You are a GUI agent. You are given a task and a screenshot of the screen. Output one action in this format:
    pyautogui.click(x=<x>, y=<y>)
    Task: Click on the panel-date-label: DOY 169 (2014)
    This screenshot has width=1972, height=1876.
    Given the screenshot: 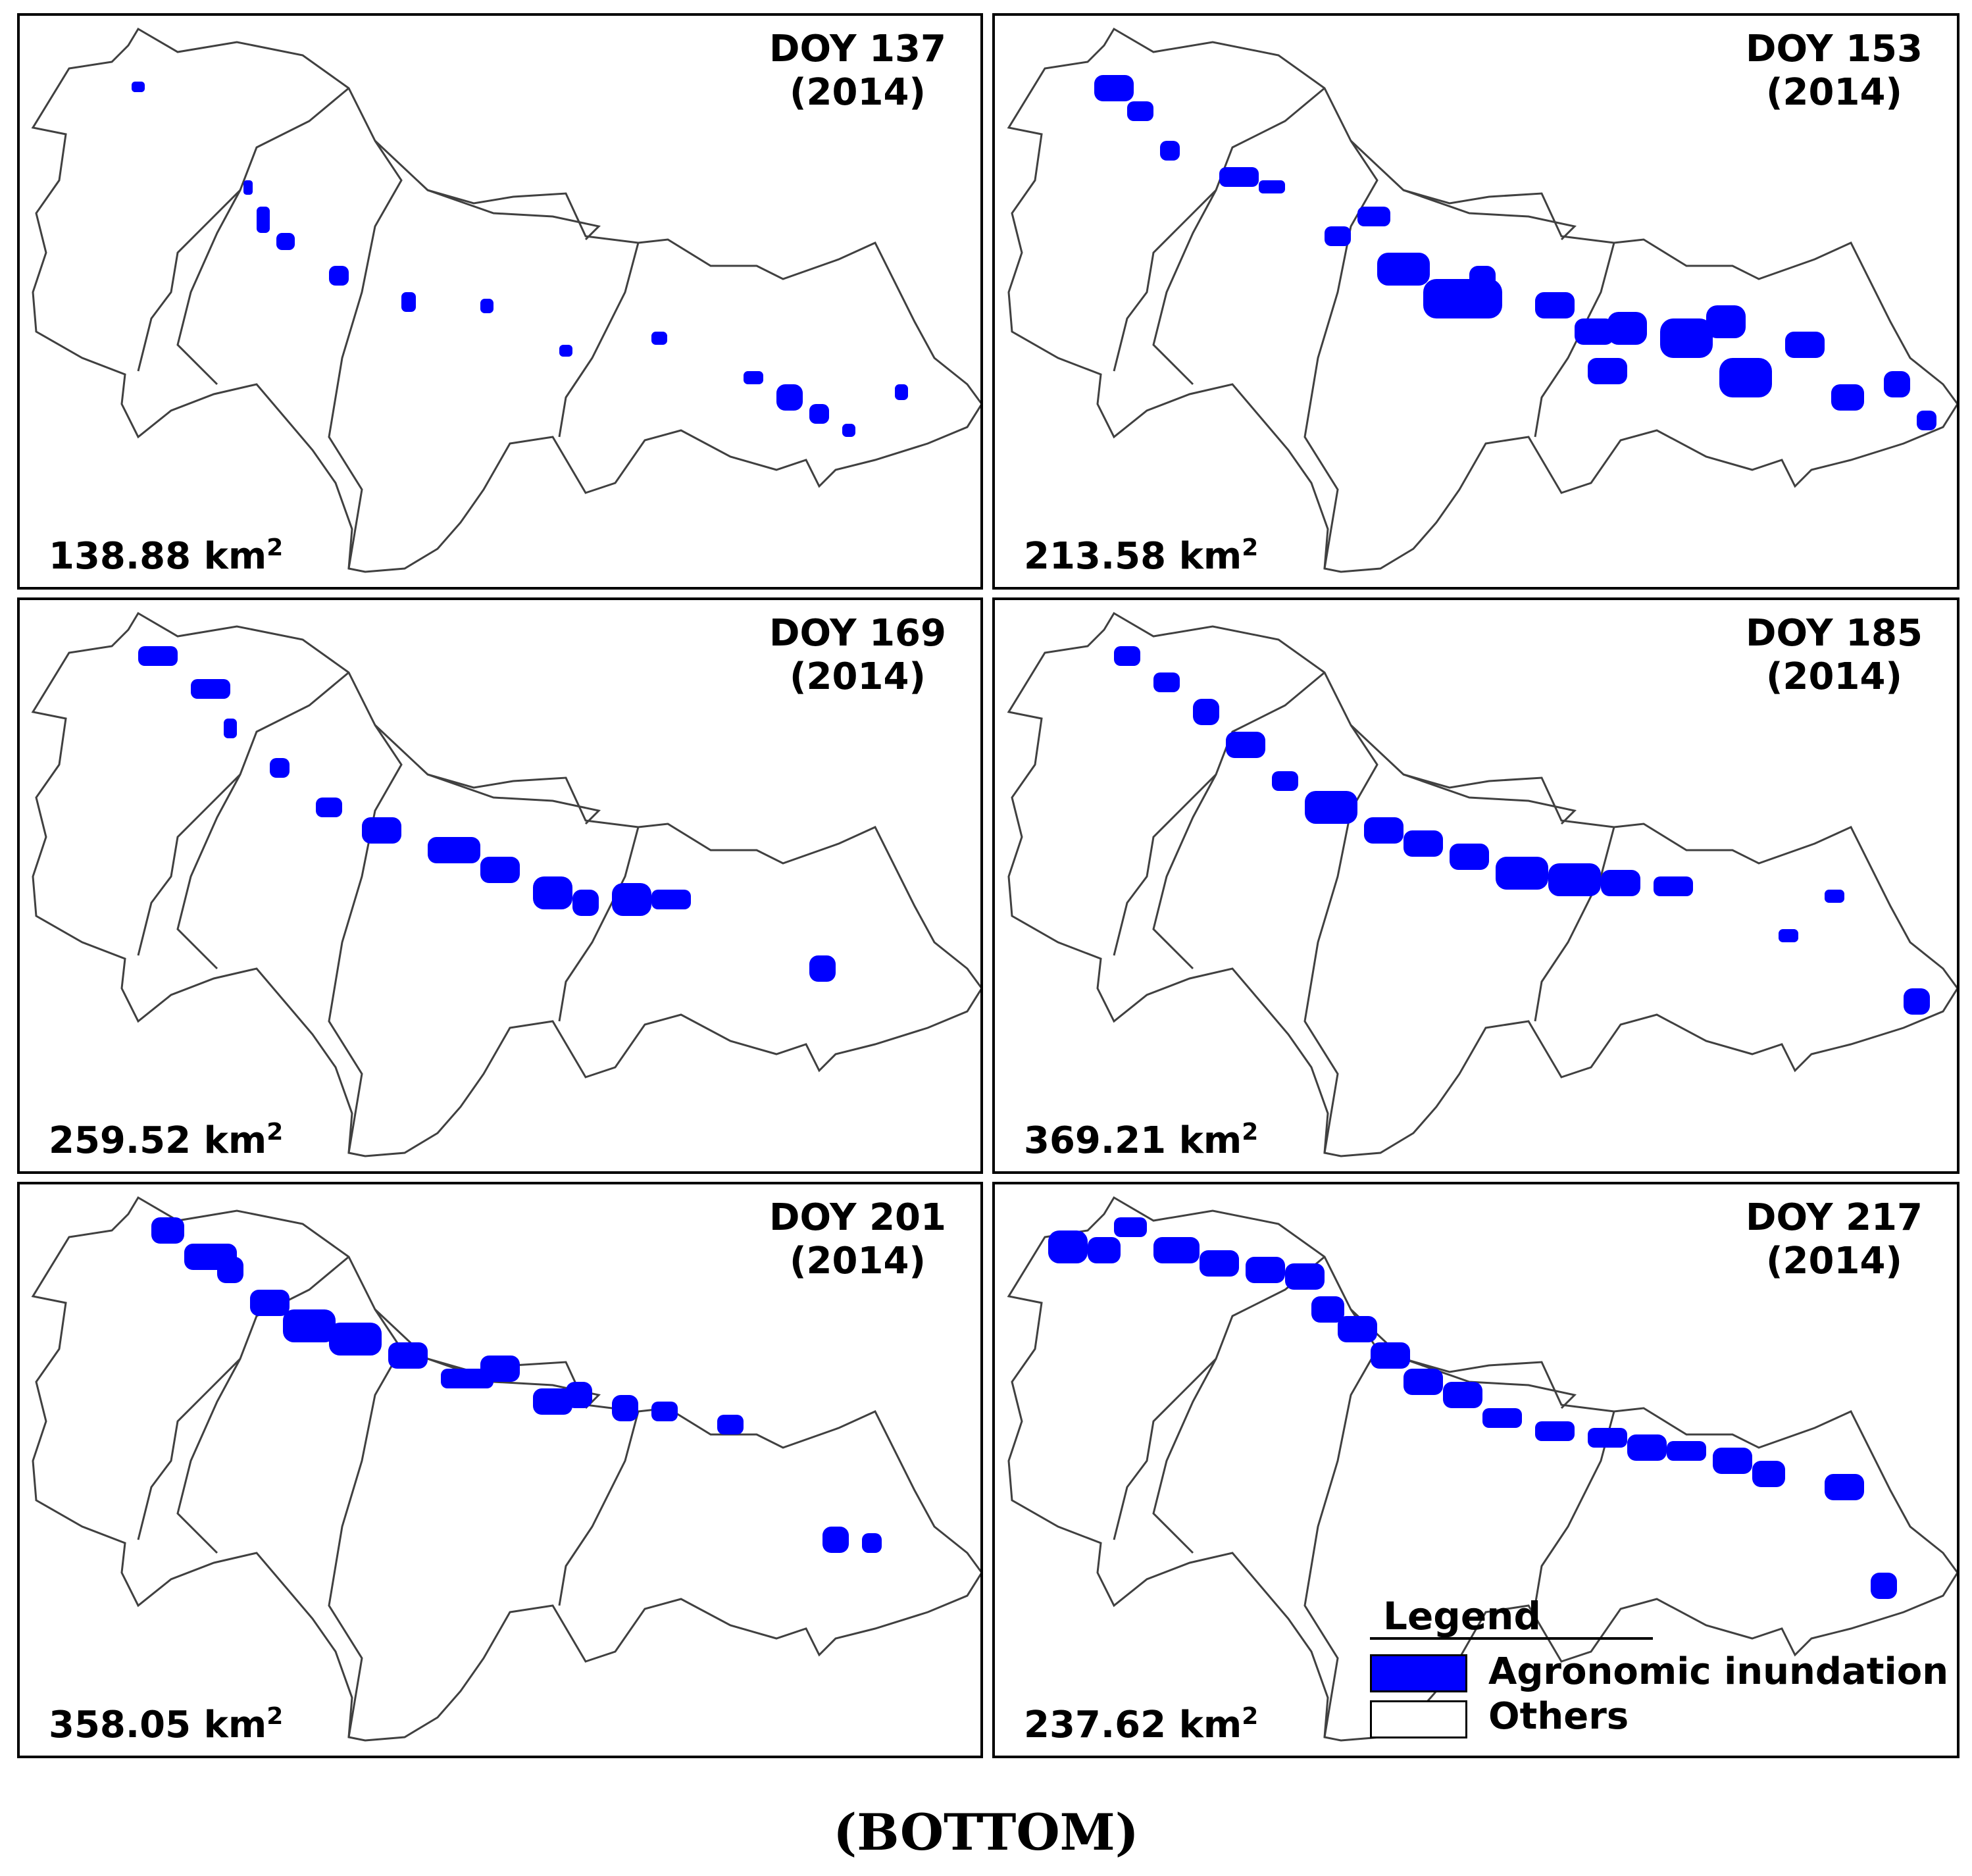 What is the action you would take?
    pyautogui.click(x=858, y=655)
    